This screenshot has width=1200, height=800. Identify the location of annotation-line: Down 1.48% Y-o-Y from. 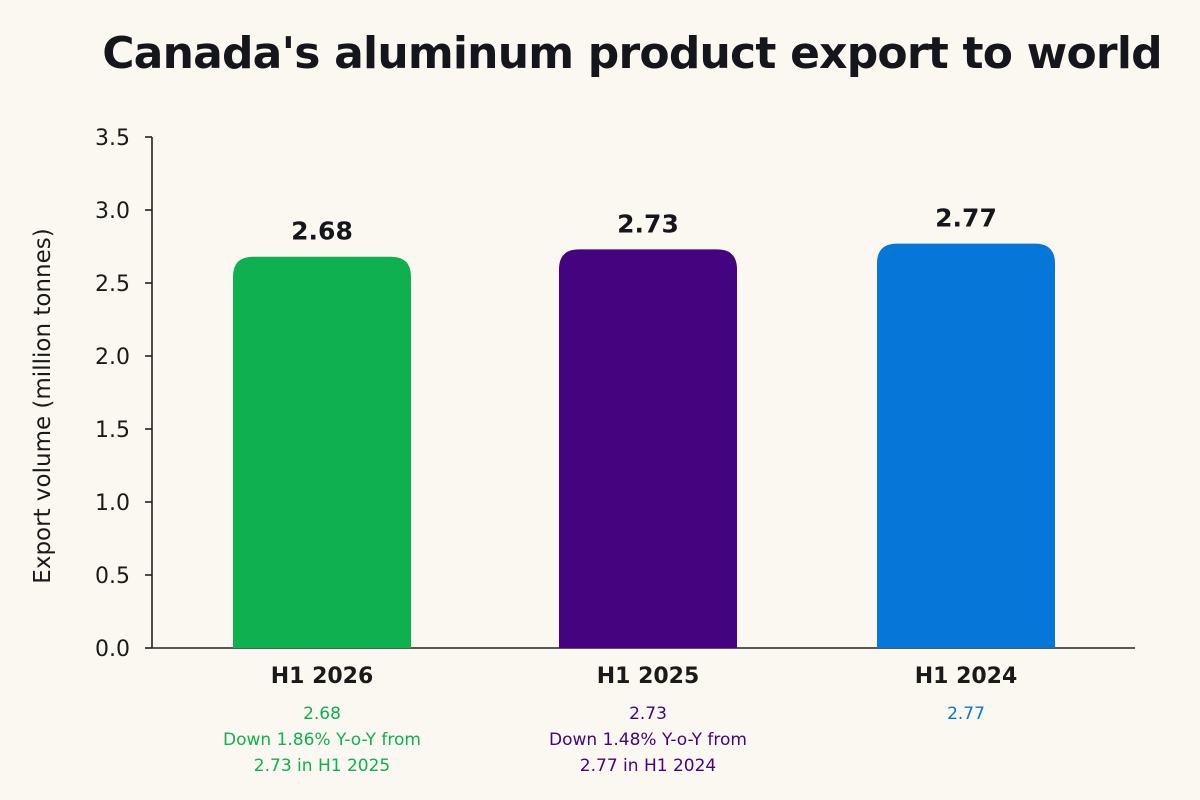
(648, 740).